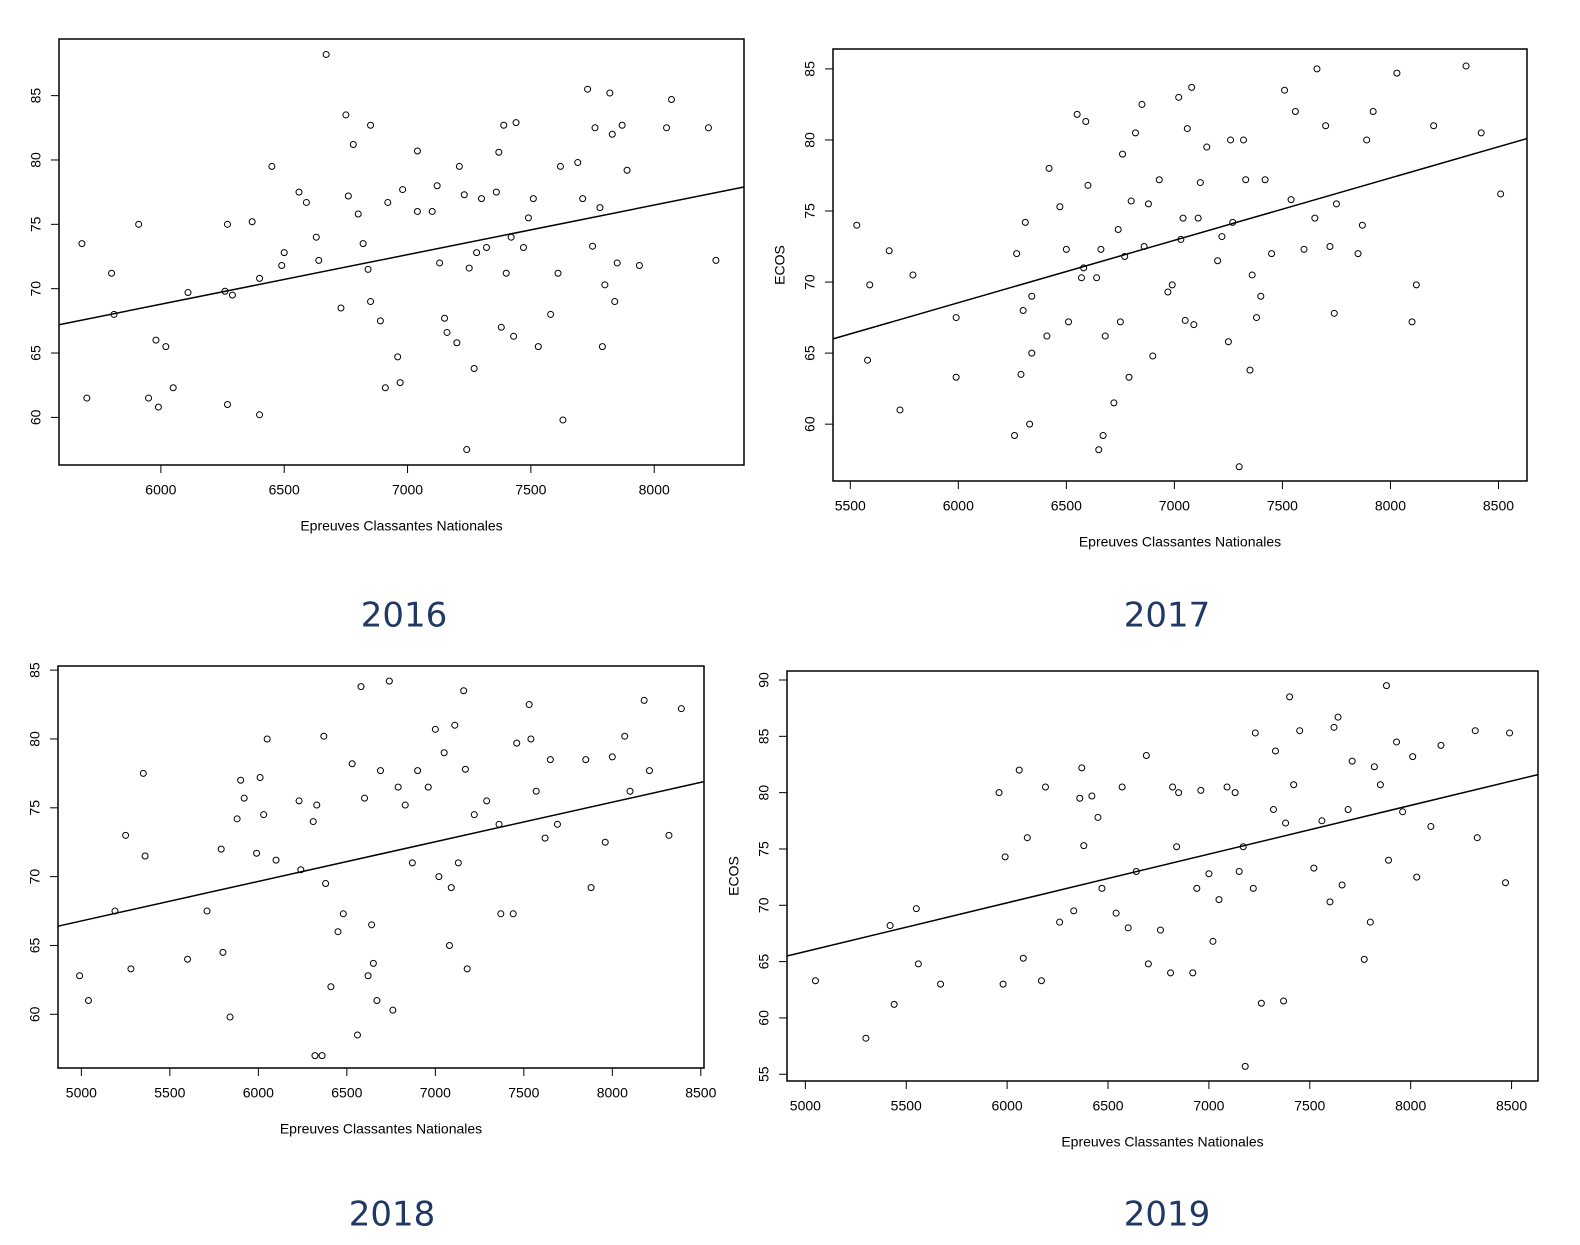 The height and width of the screenshot is (1245, 1580). I want to click on x-tick-label: 8000, so click(1390, 506).